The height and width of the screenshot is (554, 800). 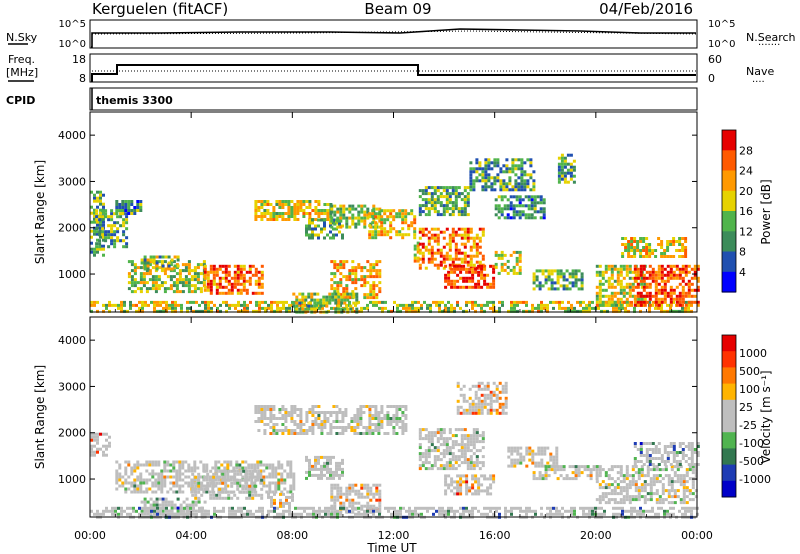 What do you see at coordinates (72, 274) in the screenshot?
I see `range-tick-label: 1000` at bounding box center [72, 274].